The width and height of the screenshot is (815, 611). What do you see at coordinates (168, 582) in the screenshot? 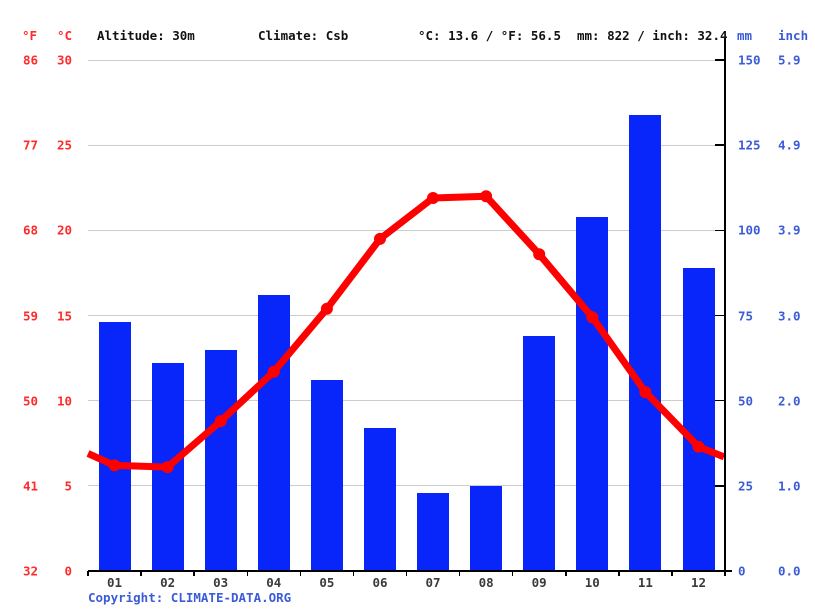
I see `month-label-02: 02` at bounding box center [168, 582].